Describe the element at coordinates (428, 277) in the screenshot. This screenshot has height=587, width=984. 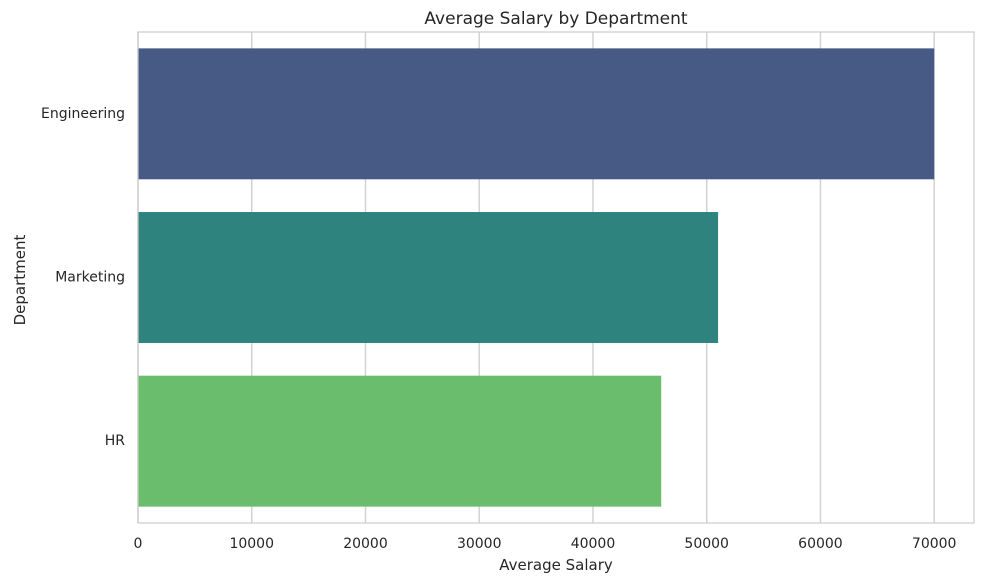
I see `bar-marketing` at that location.